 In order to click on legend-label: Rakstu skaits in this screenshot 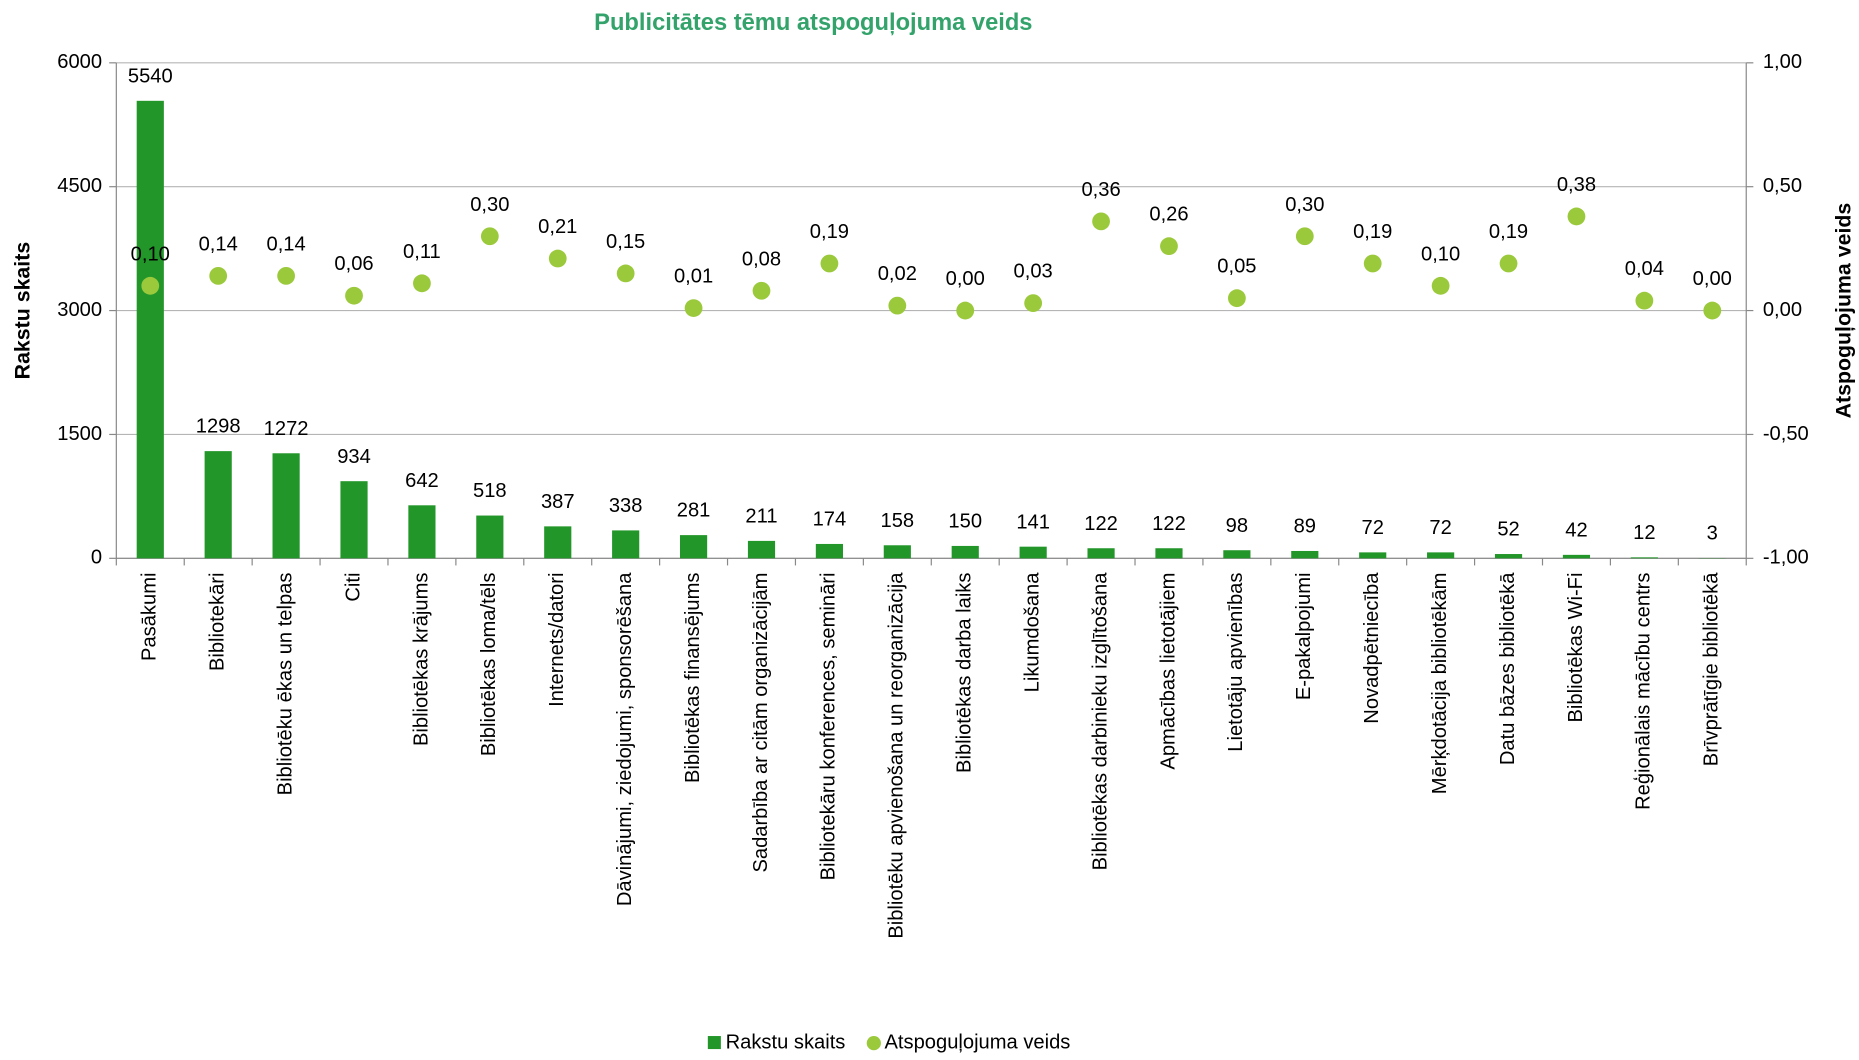, I will do `click(786, 1042)`.